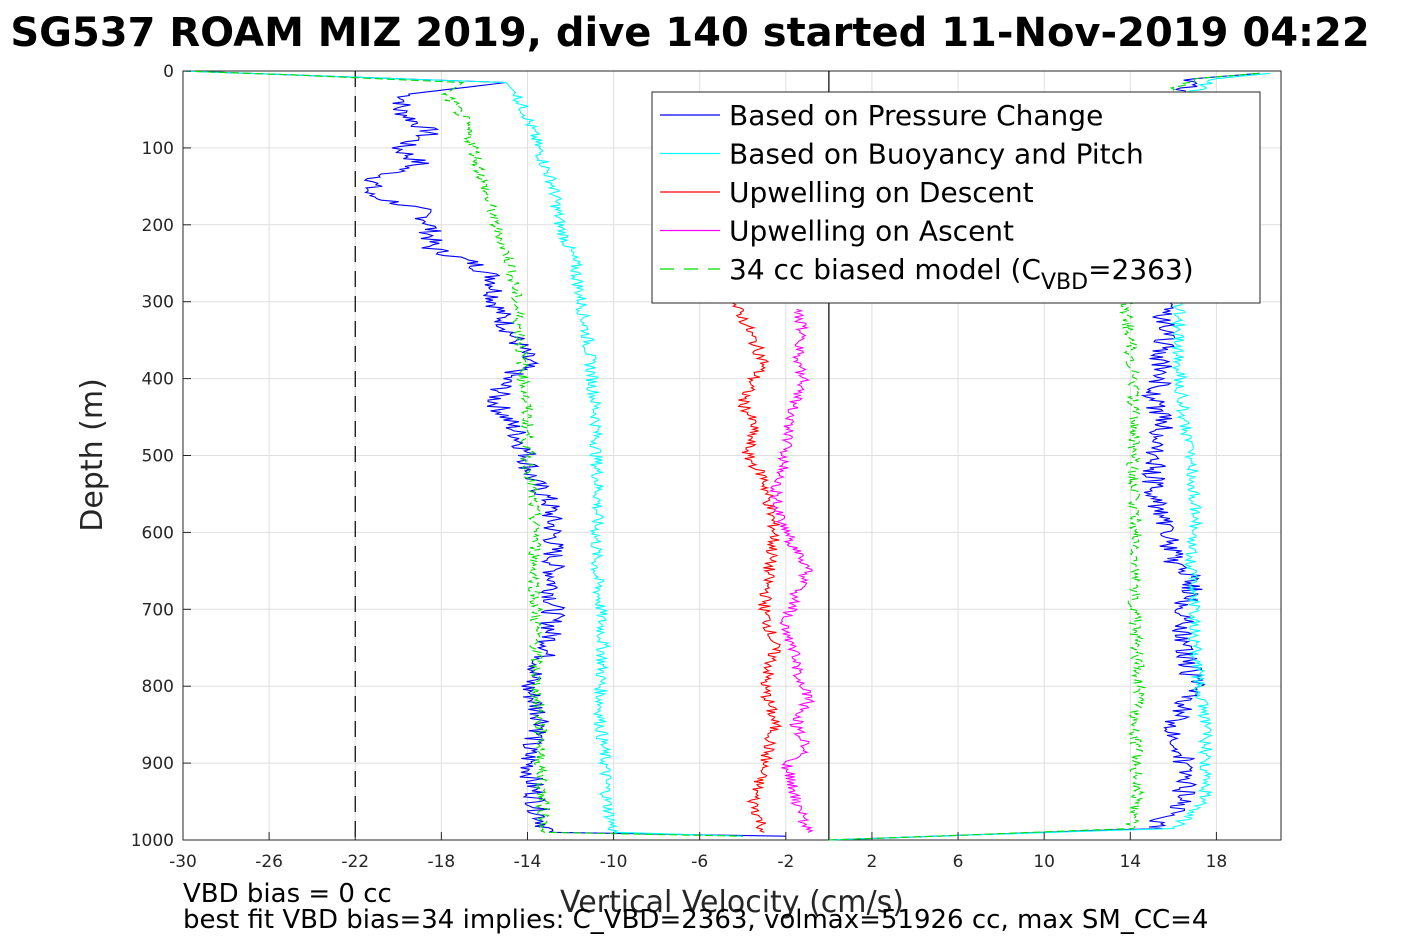 The image size is (1417, 945). What do you see at coordinates (1217, 862) in the screenshot?
I see `x-tick-label: 18` at bounding box center [1217, 862].